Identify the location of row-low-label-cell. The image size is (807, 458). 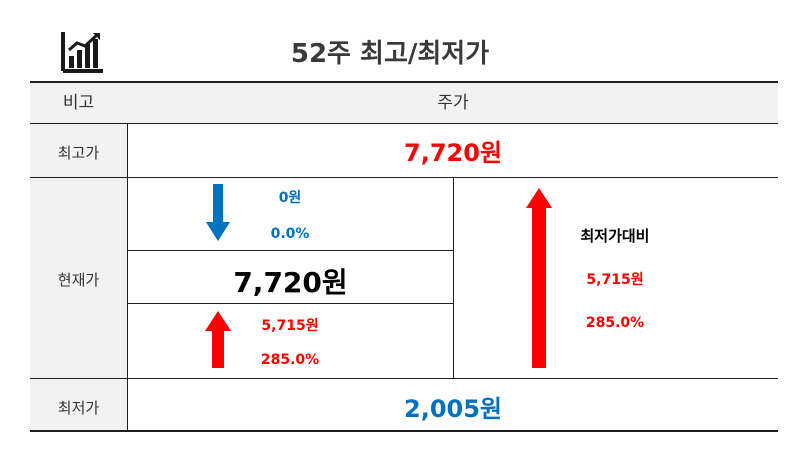
(78, 404).